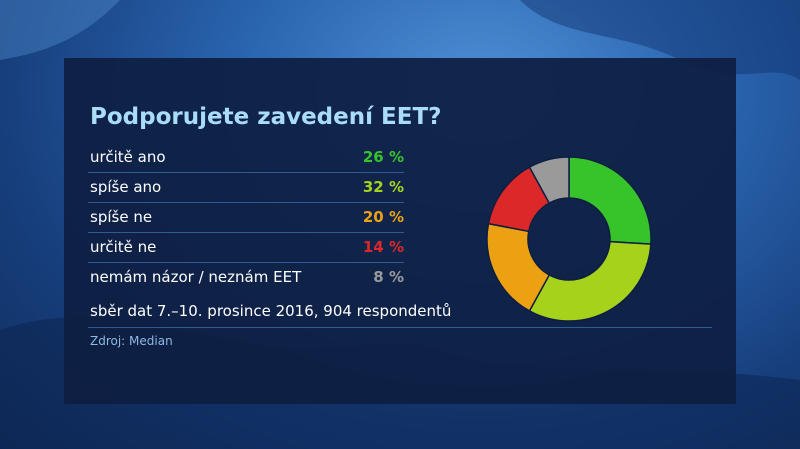 The image size is (800, 449). I want to click on donut-chart, so click(569, 239).